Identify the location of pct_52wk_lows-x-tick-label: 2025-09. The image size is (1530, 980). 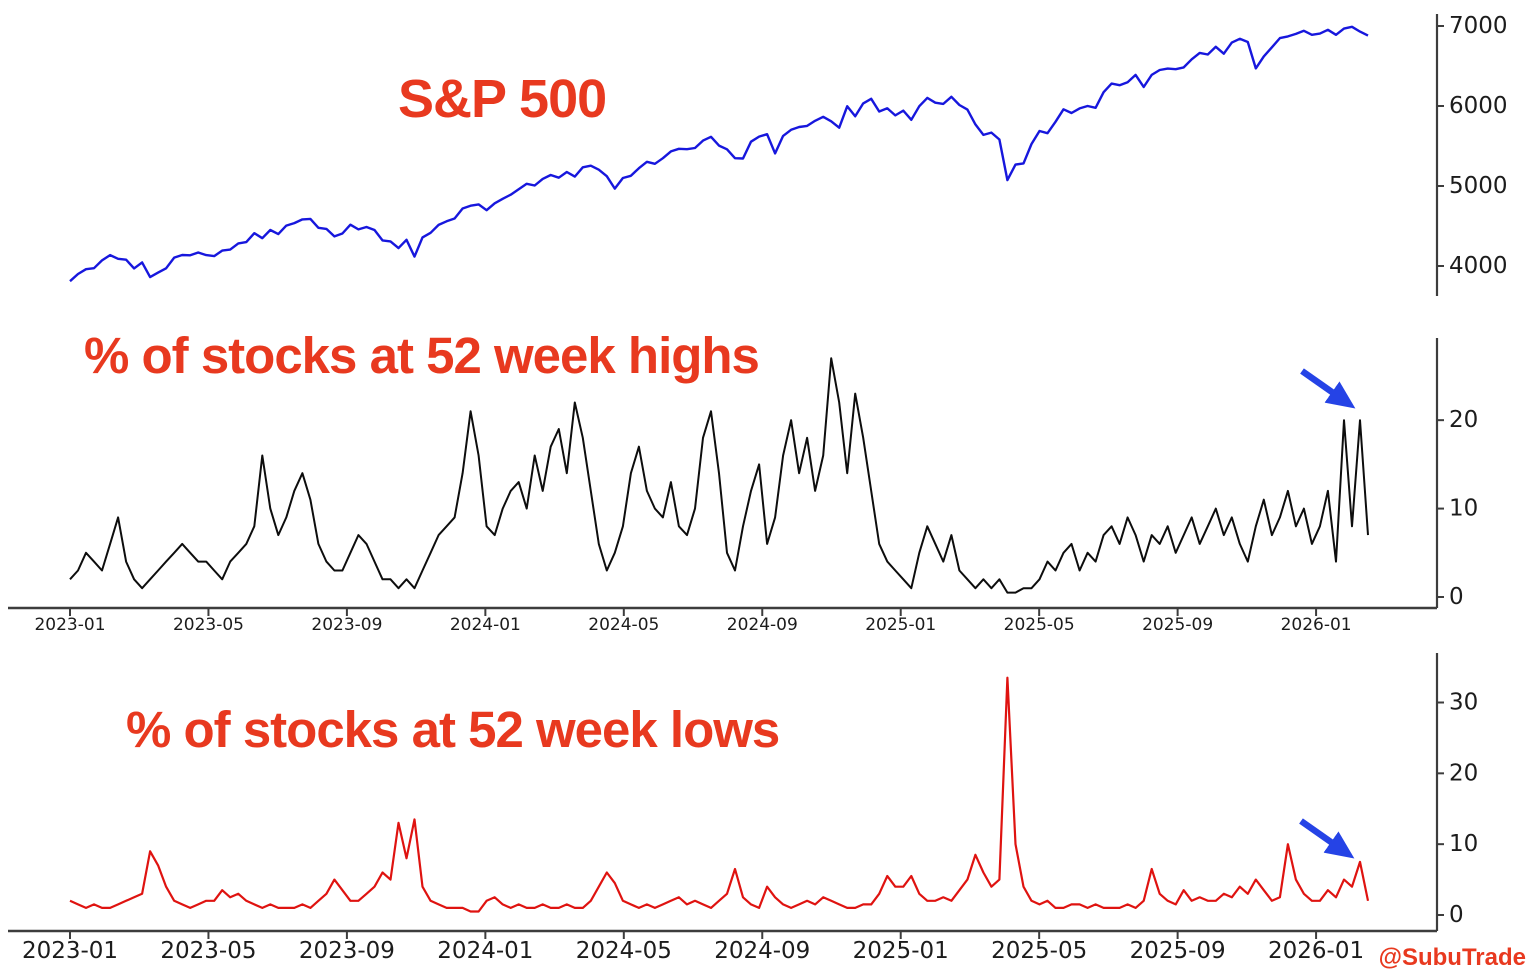
(1178, 951).